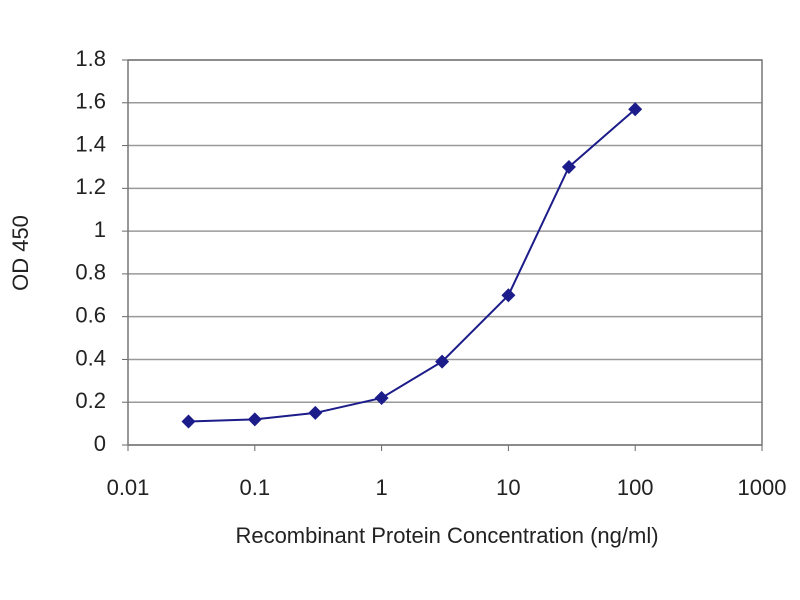 This screenshot has height=600, width=800. Describe the element at coordinates (20, 253) in the screenshot. I see `y-axis-label: OD 450` at that location.